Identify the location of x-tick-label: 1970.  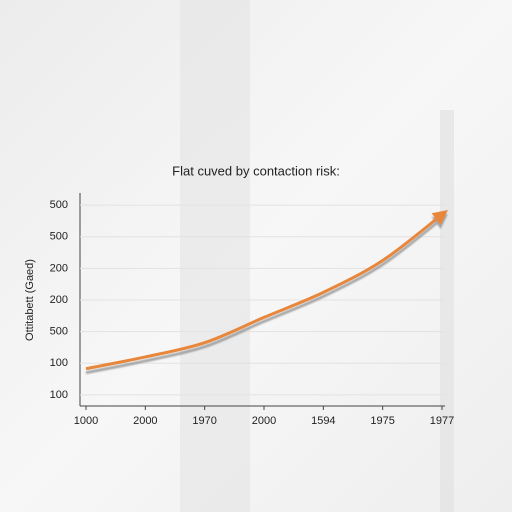
(204, 421).